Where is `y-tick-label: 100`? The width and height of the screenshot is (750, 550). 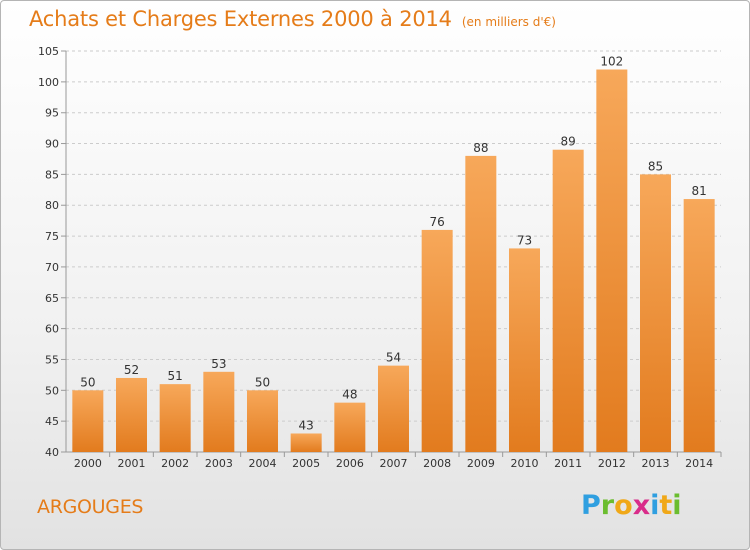
y-tick-label: 100 is located at coordinates (48, 82).